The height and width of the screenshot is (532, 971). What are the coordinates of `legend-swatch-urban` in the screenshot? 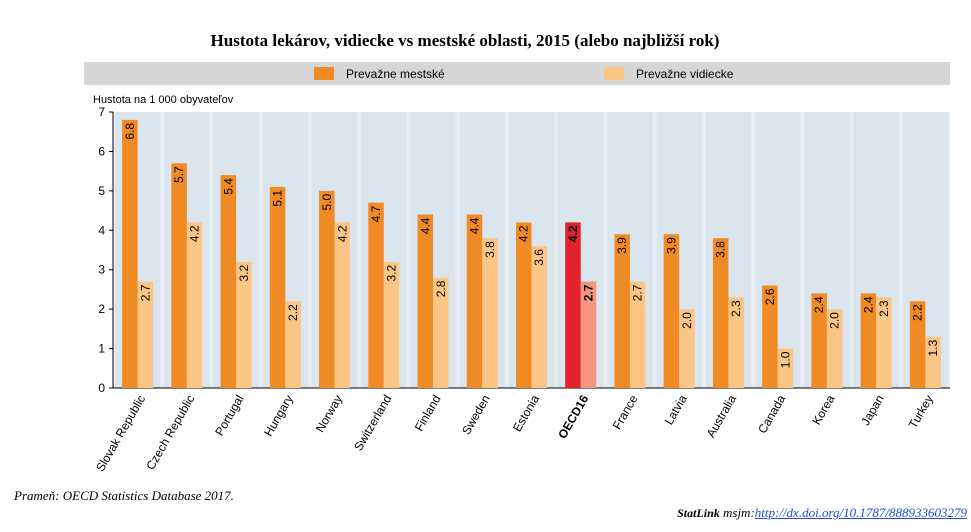 It's located at (324, 73).